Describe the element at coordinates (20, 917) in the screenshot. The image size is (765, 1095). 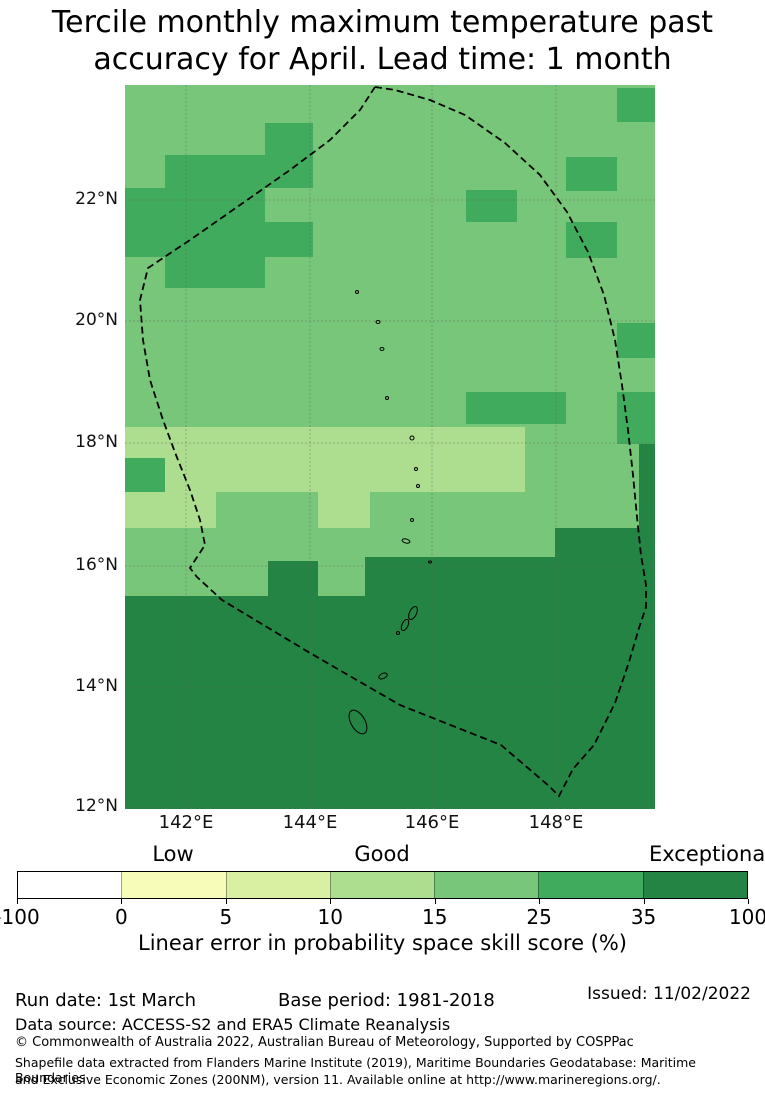
I see `colorbar-tick-value: -100` at that location.